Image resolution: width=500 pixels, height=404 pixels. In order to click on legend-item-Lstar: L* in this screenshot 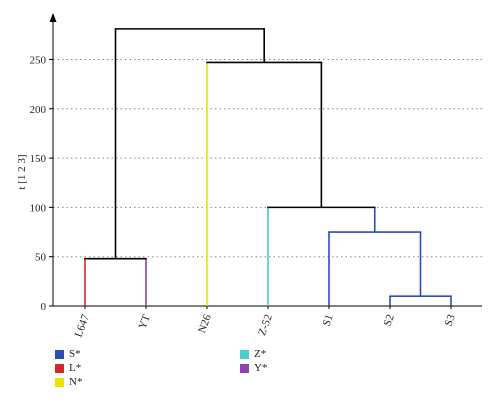, I will do `click(68, 368)`.